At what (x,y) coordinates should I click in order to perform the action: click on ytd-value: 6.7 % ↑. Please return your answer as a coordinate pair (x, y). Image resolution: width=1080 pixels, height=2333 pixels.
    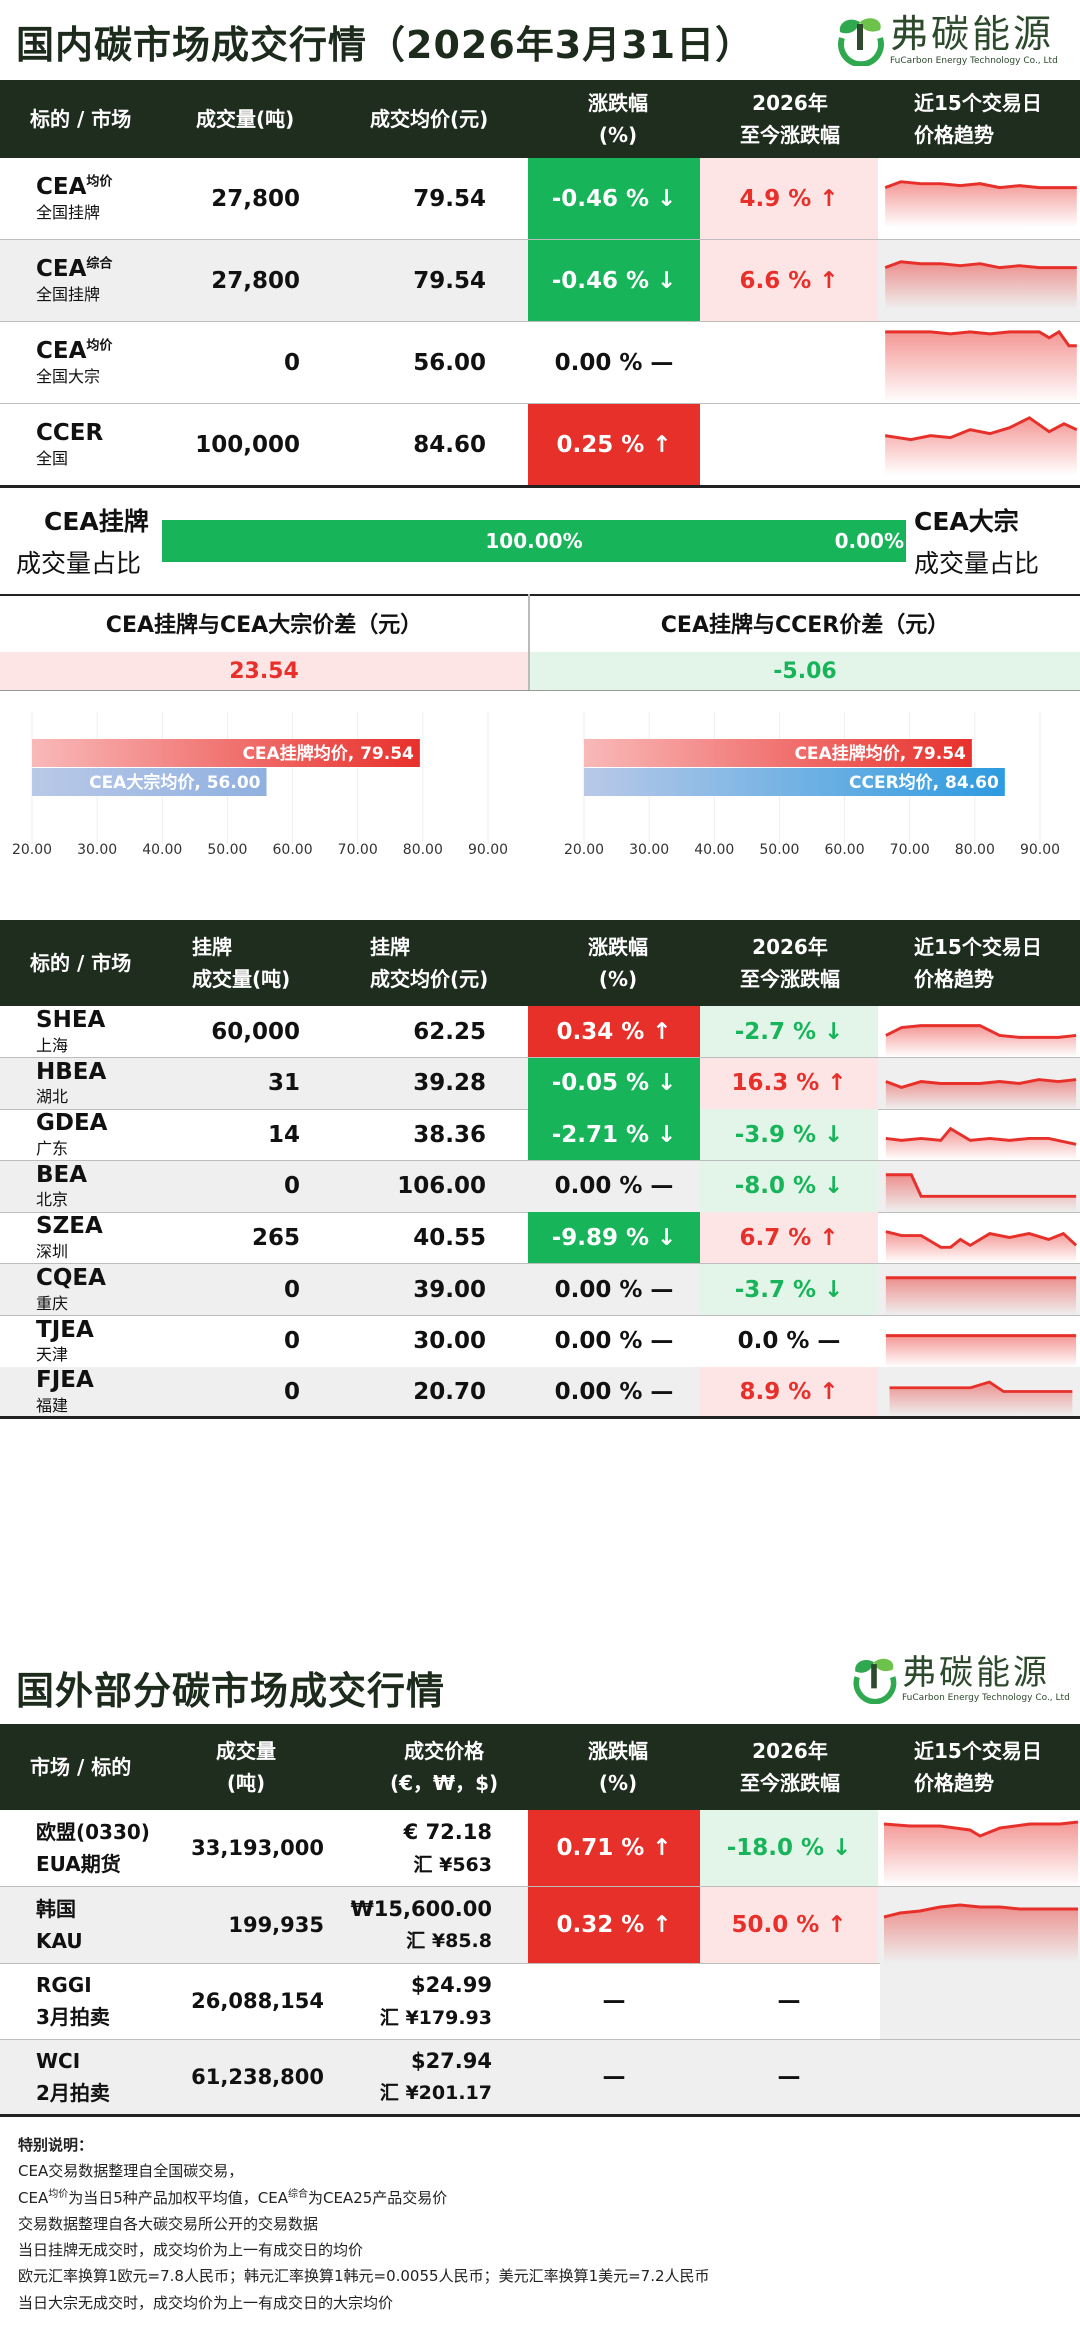
    Looking at the image, I should click on (789, 1238).